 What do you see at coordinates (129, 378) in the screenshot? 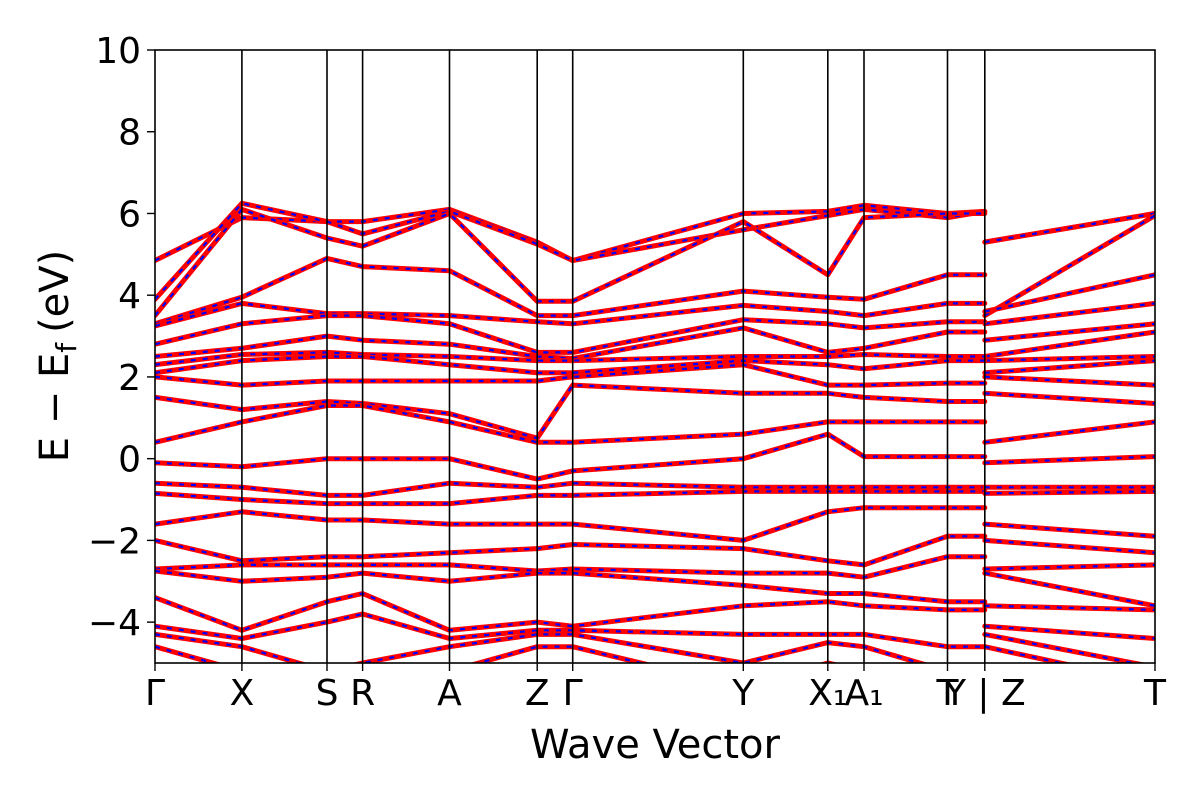
I see `y-tick-label: 2` at bounding box center [129, 378].